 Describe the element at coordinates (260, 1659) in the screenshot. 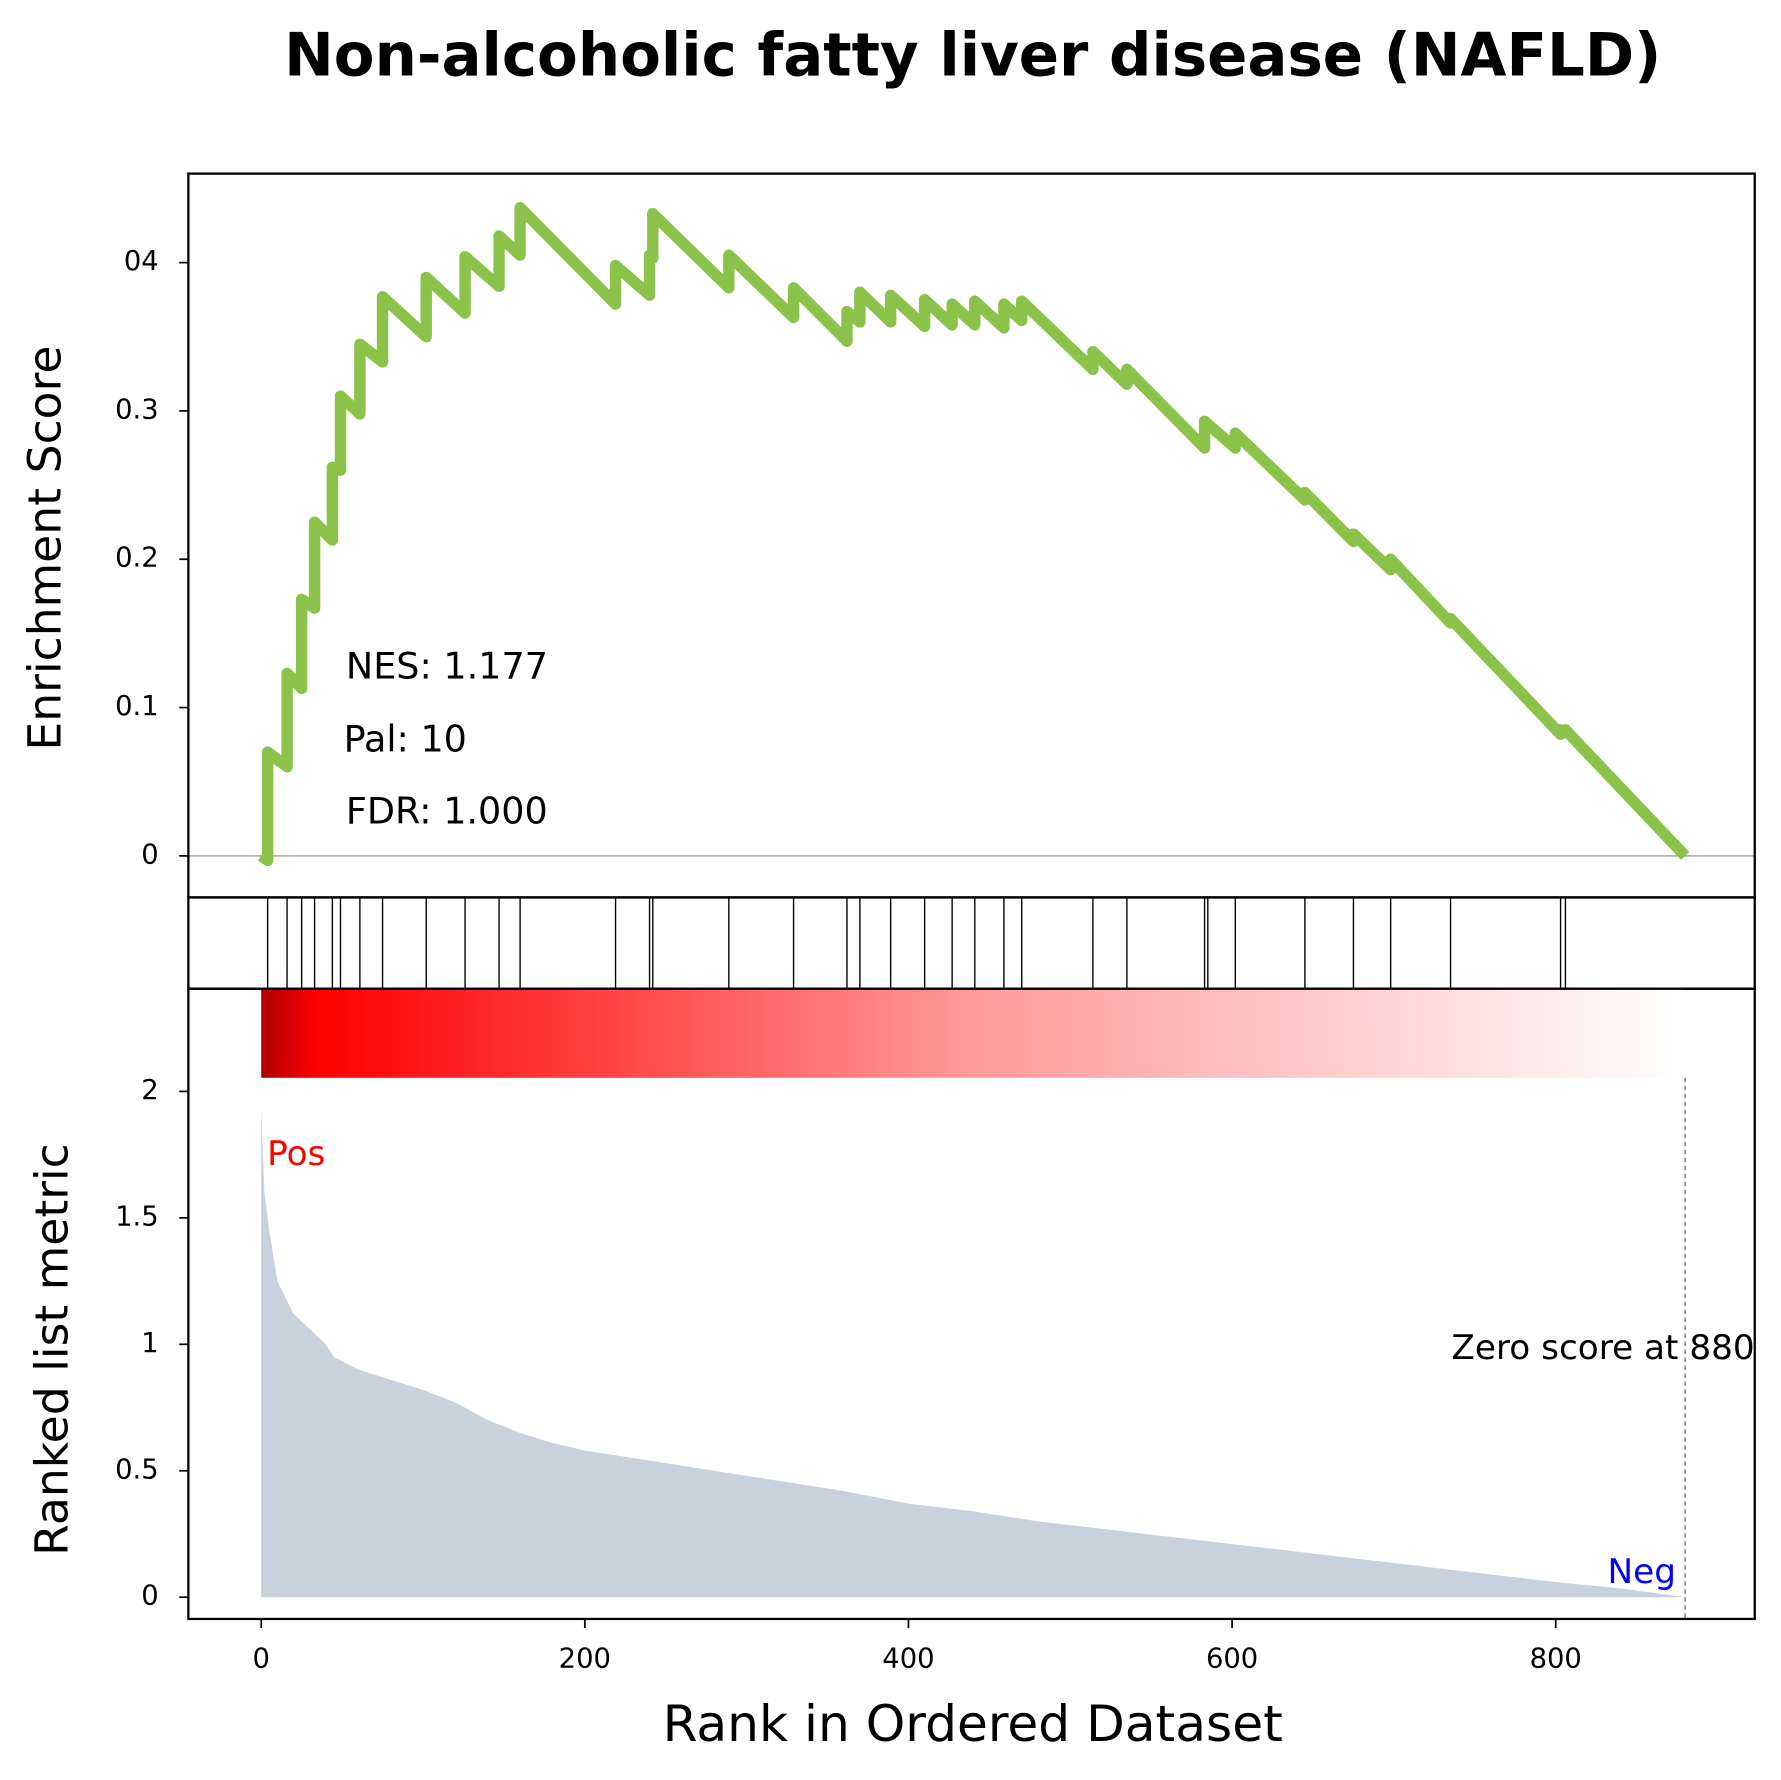

I see `x-tick-label: 0` at that location.